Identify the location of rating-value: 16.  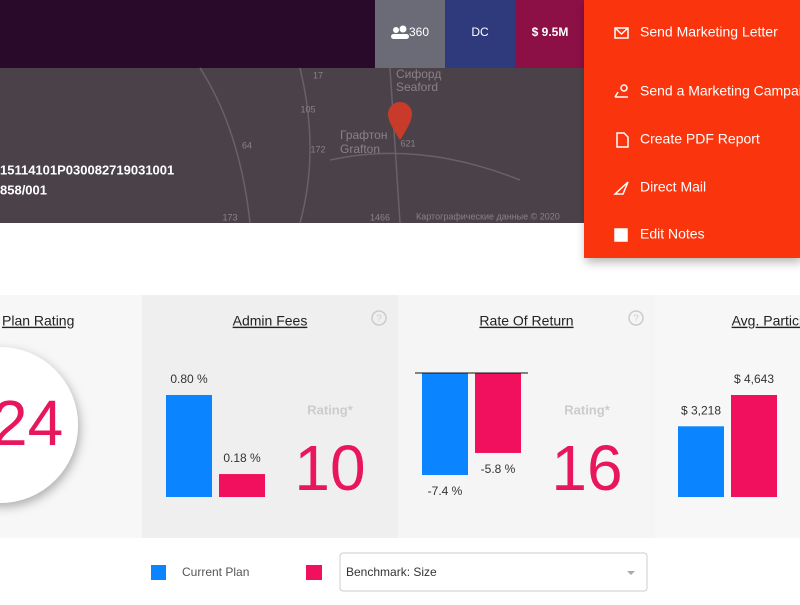
(586, 468).